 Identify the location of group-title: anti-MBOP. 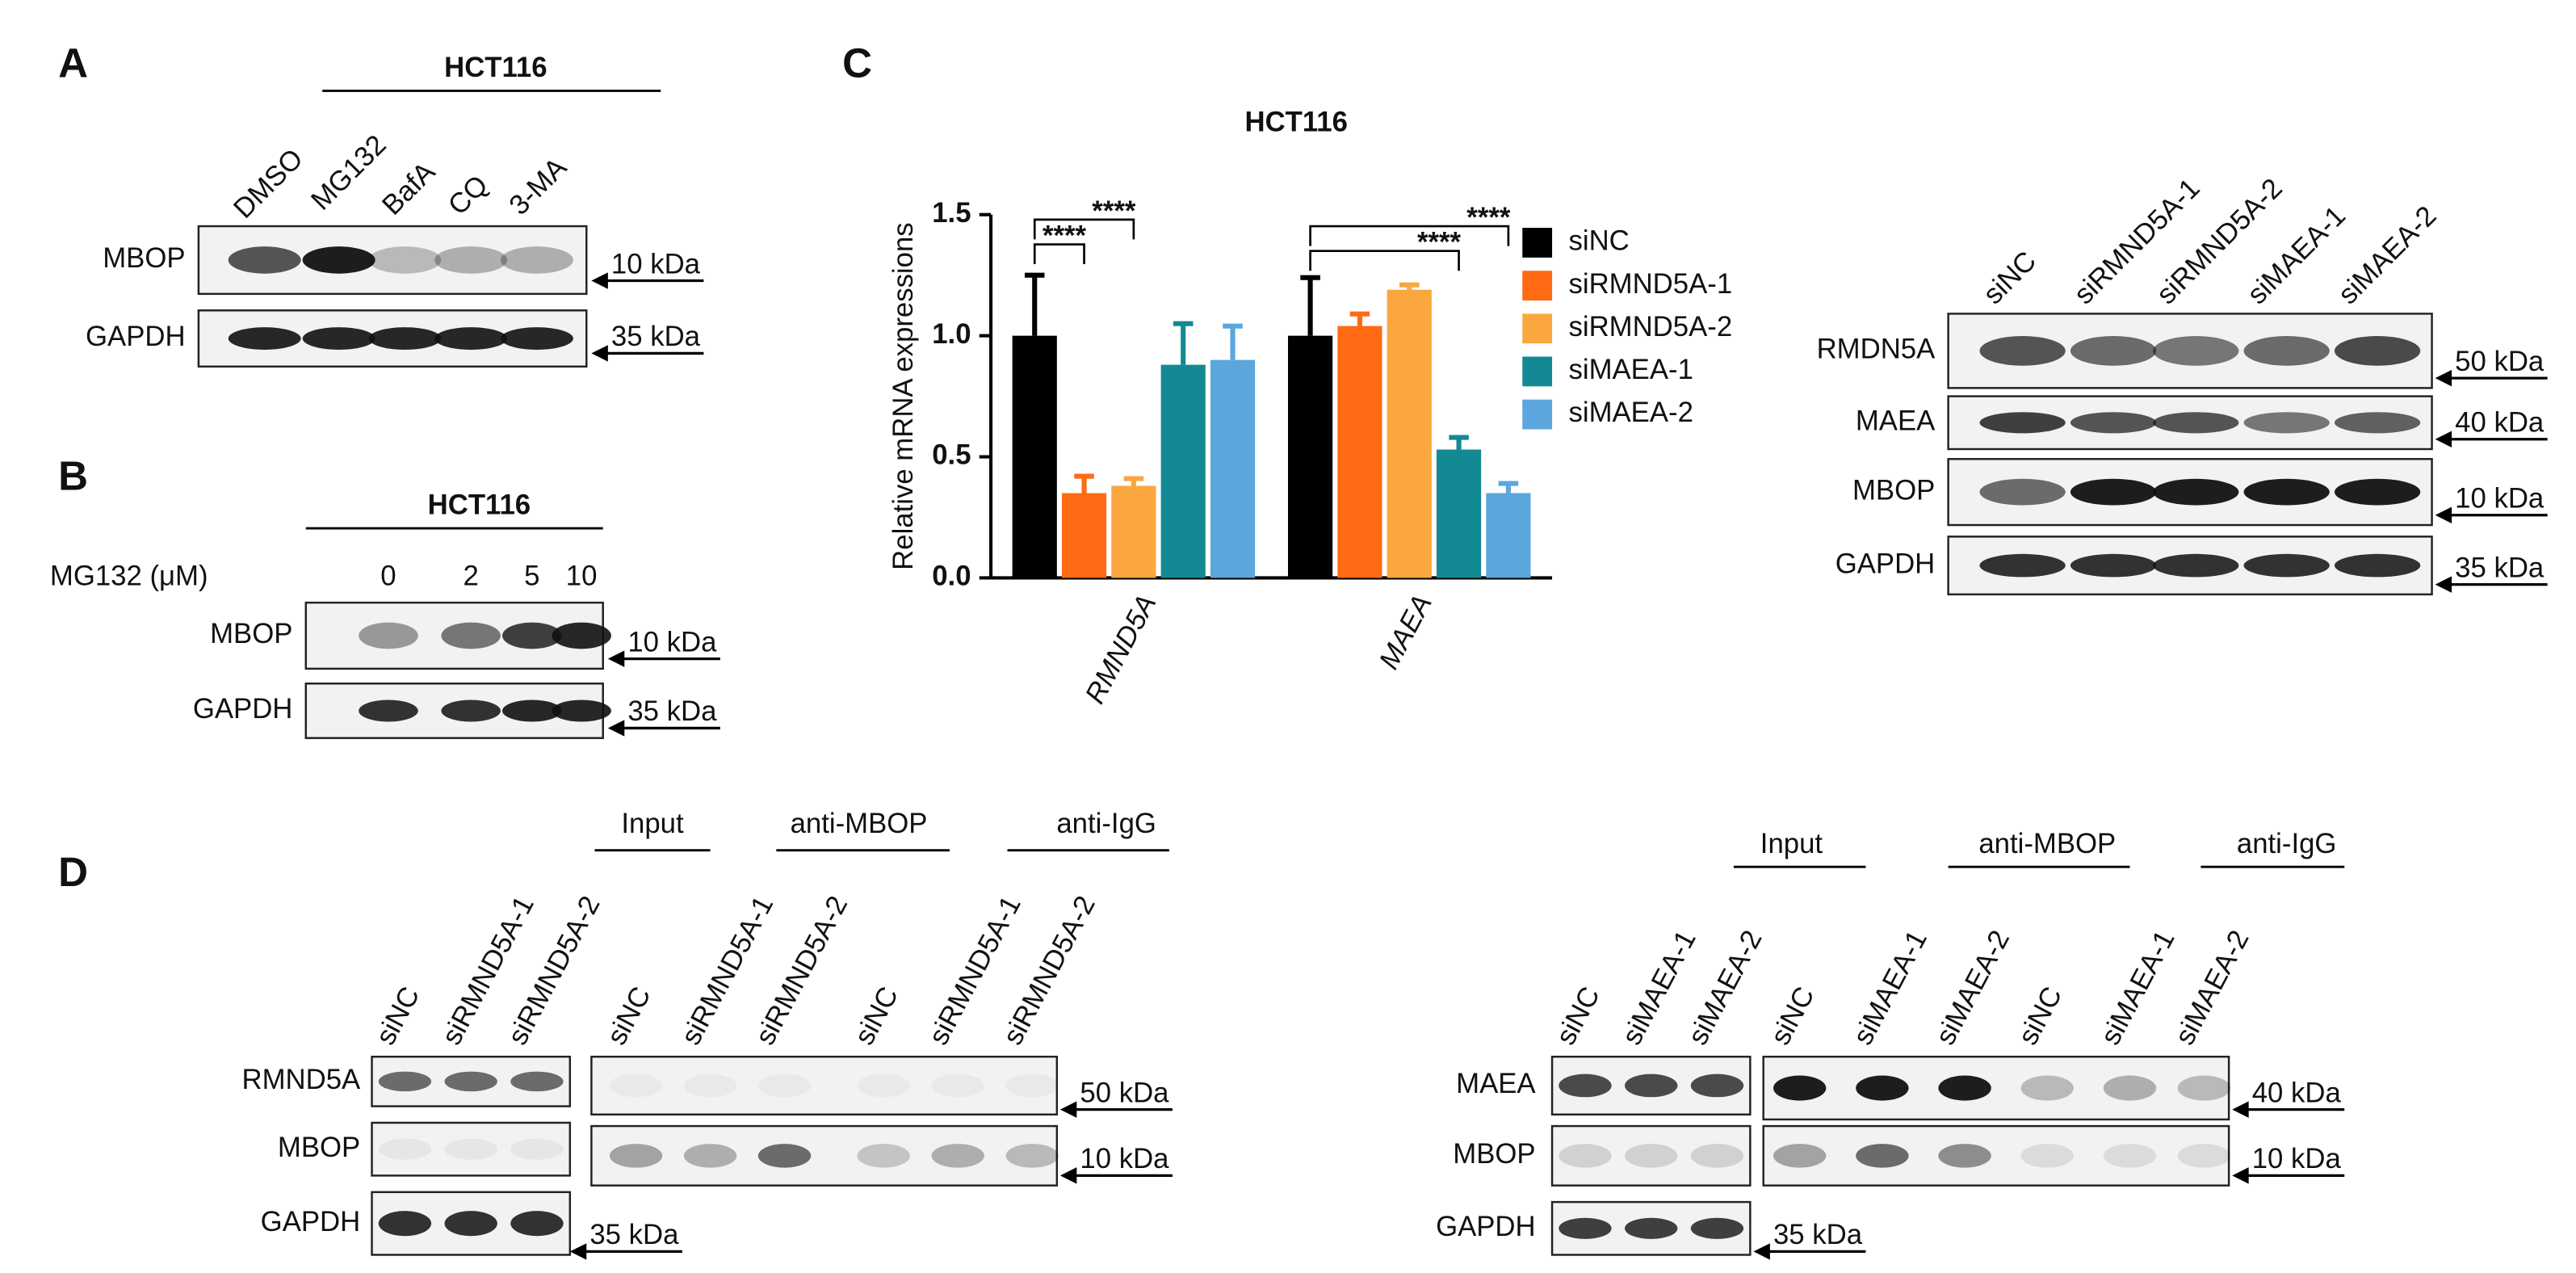
(859, 824).